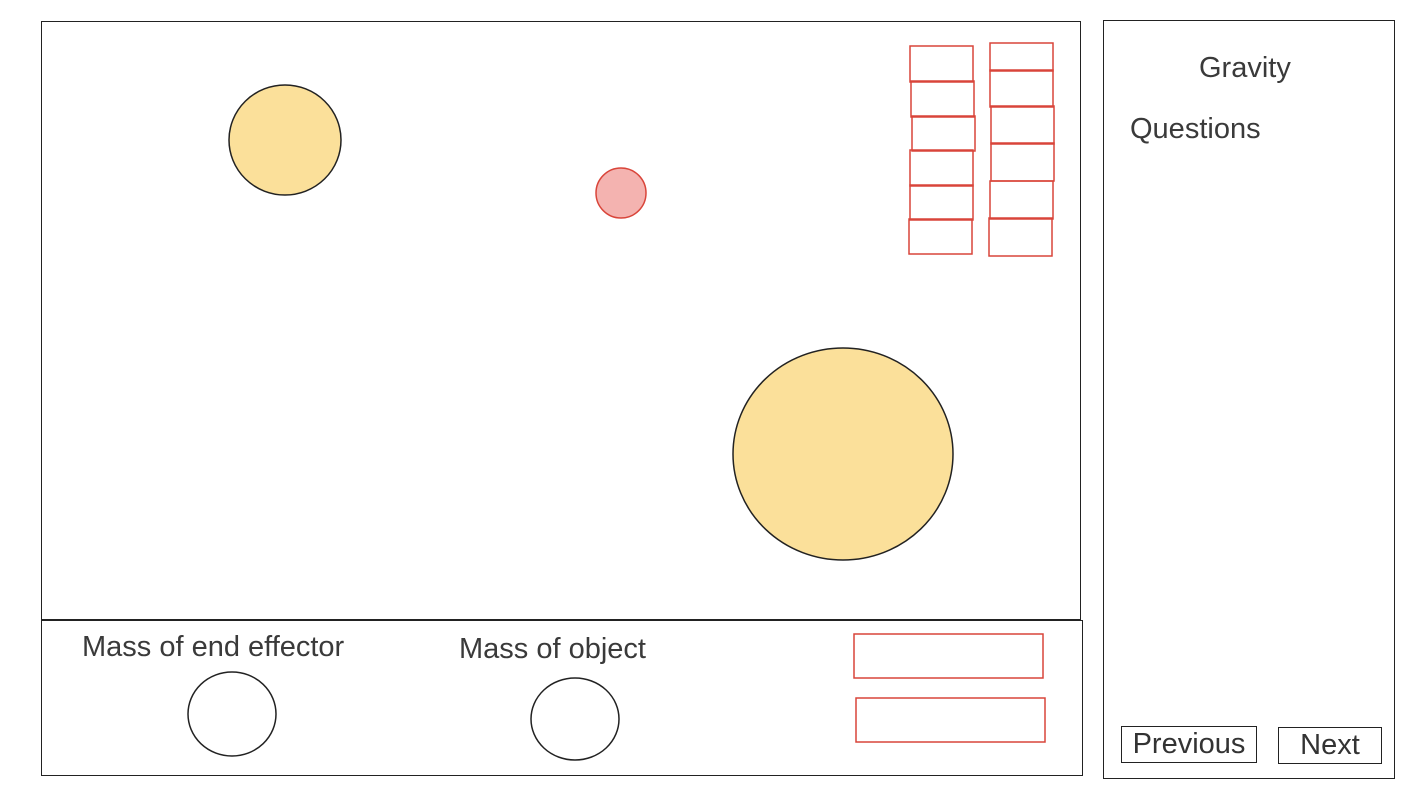 The image size is (1422, 800). Describe the element at coordinates (950, 720) in the screenshot. I see `input-box-bottom` at that location.